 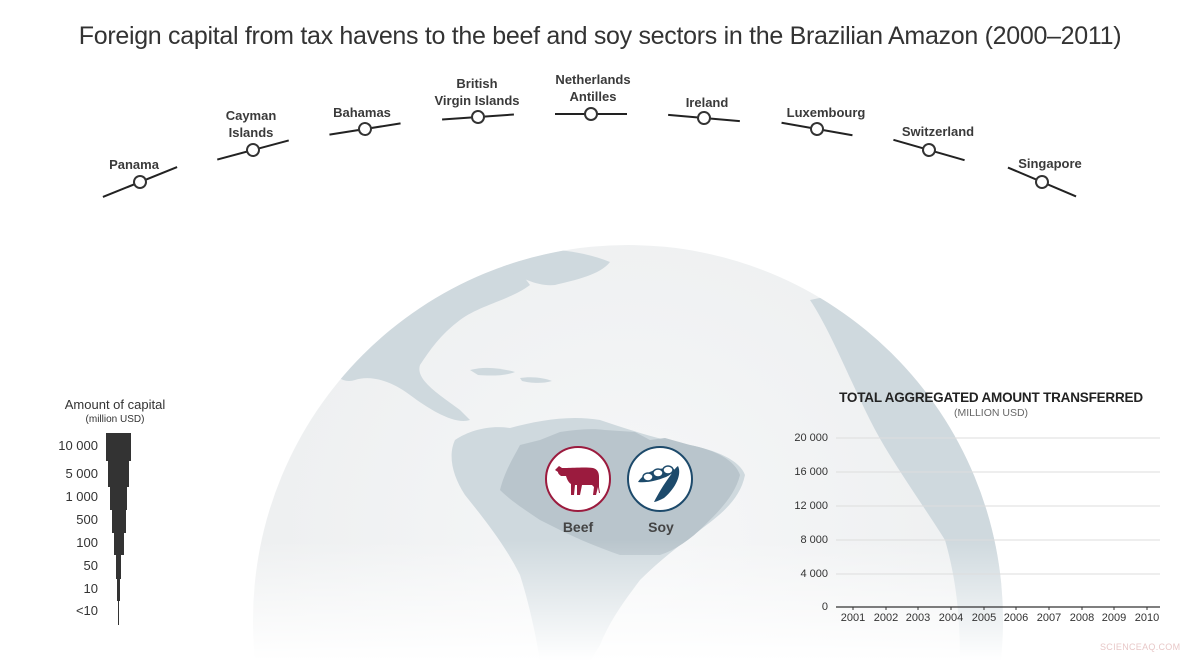 I want to click on x-tick-2010: 2010, so click(x=1147, y=618).